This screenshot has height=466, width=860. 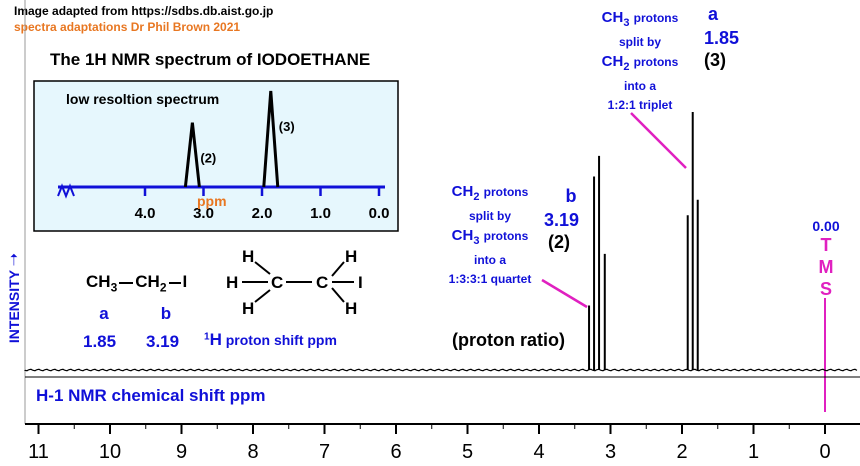 What do you see at coordinates (562, 220) in the screenshot?
I see `peak-b-shift: 3.19` at bounding box center [562, 220].